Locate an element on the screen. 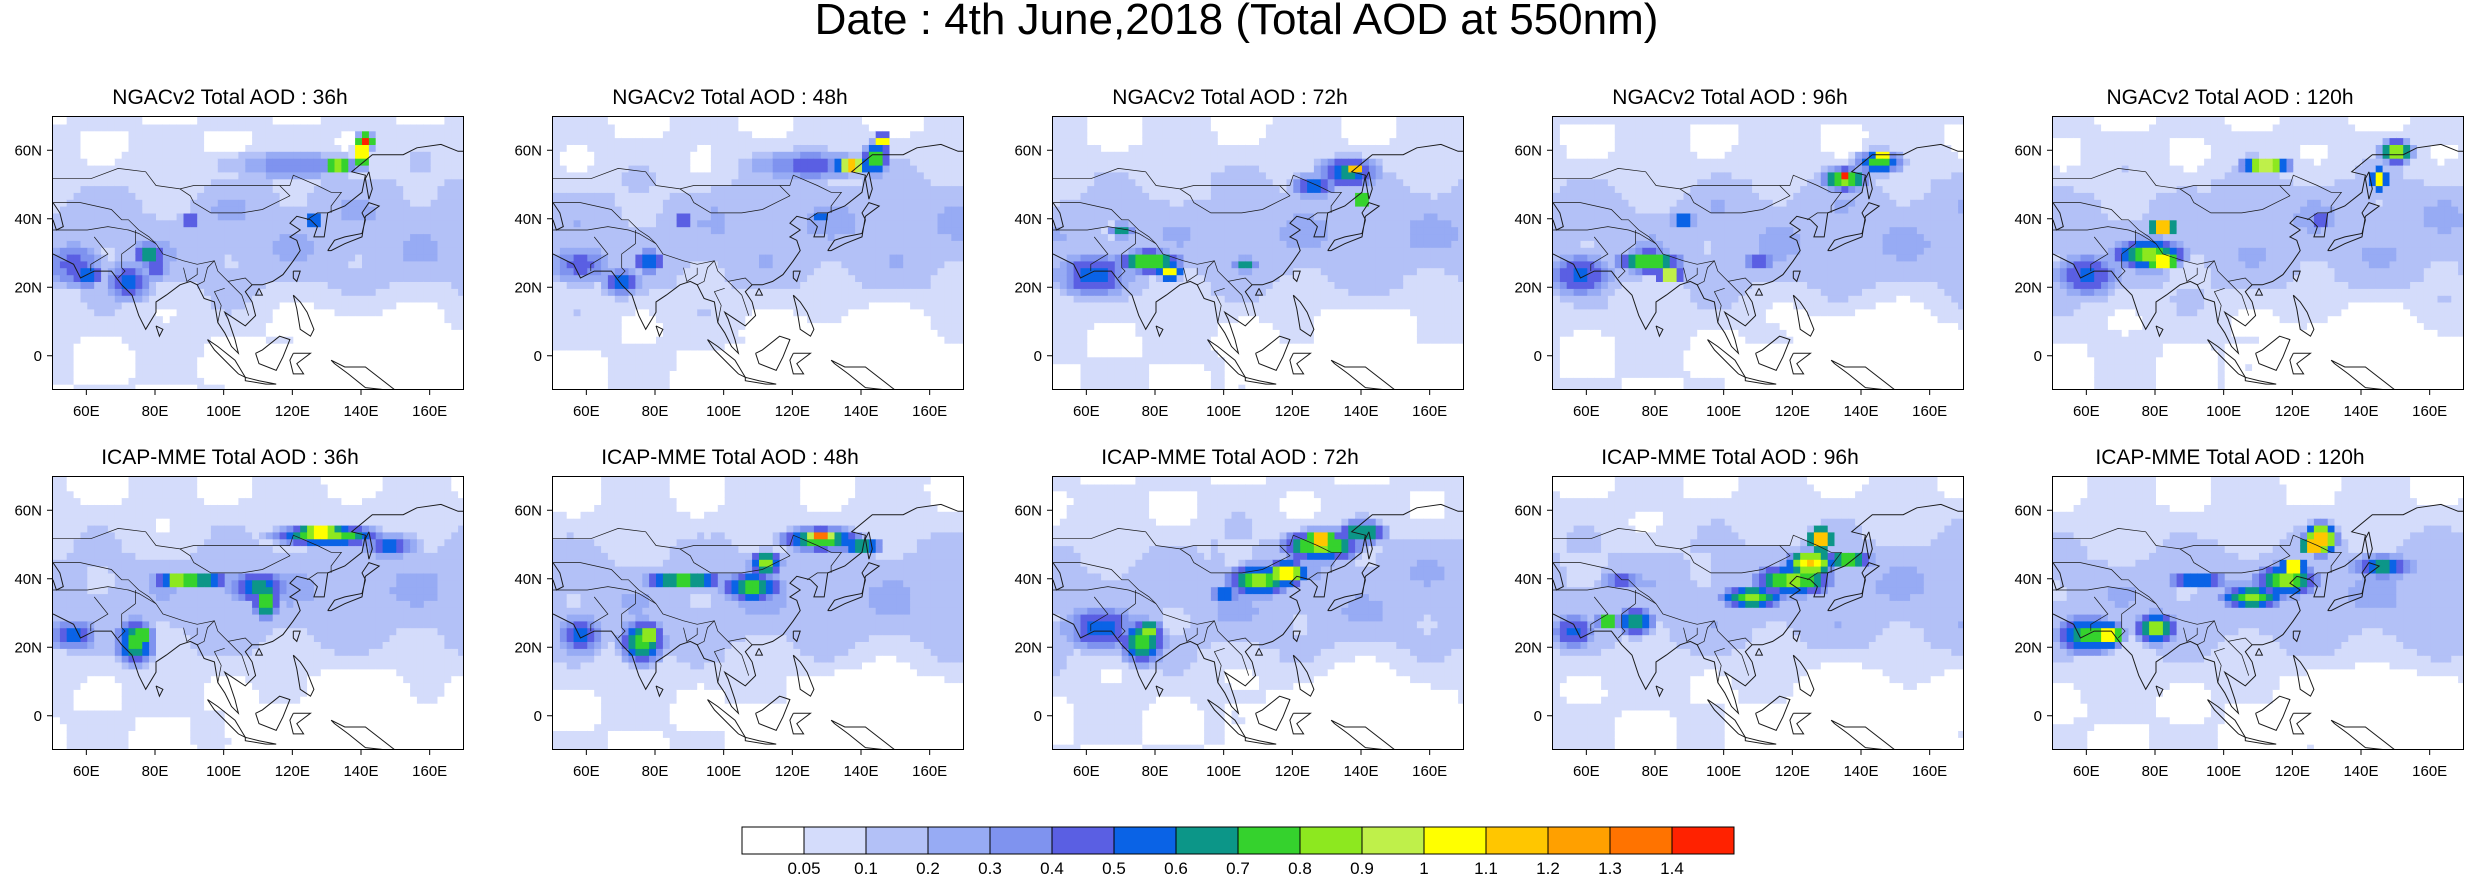 Image resolution: width=2473 pixels, height=874 pixels. x-tick-label: 140E is located at coordinates (360, 411).